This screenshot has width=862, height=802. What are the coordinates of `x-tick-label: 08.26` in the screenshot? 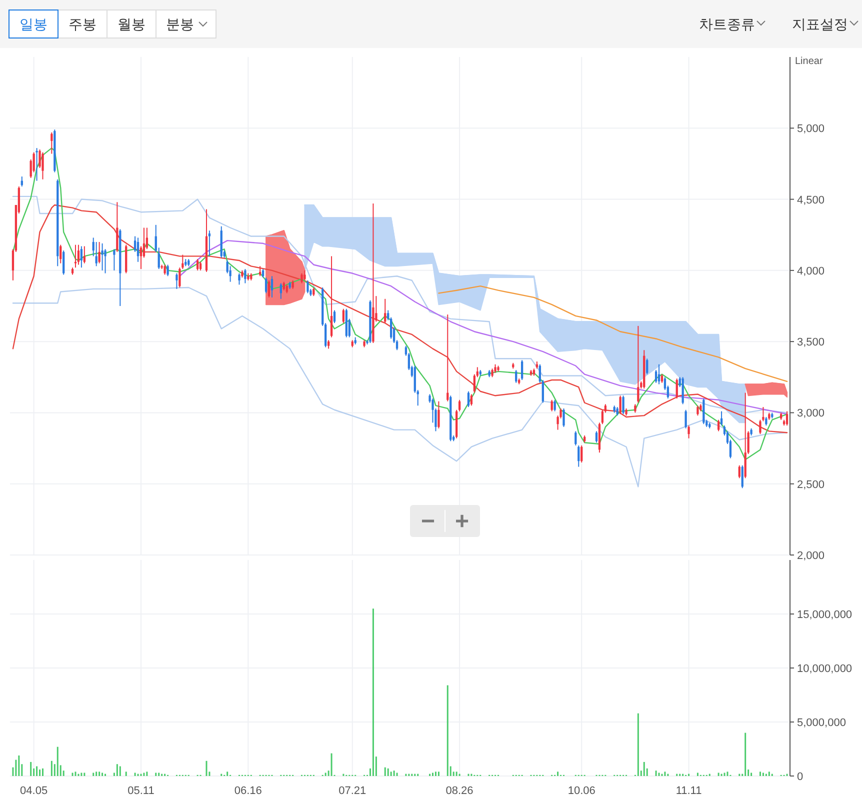 It's located at (460, 791).